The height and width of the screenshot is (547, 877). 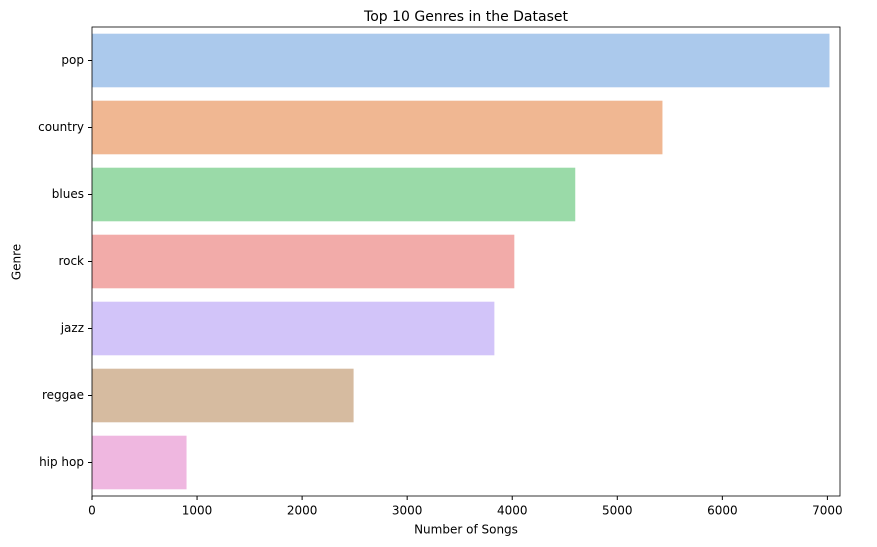 I want to click on y-axis-label: Genre, so click(x=17, y=262).